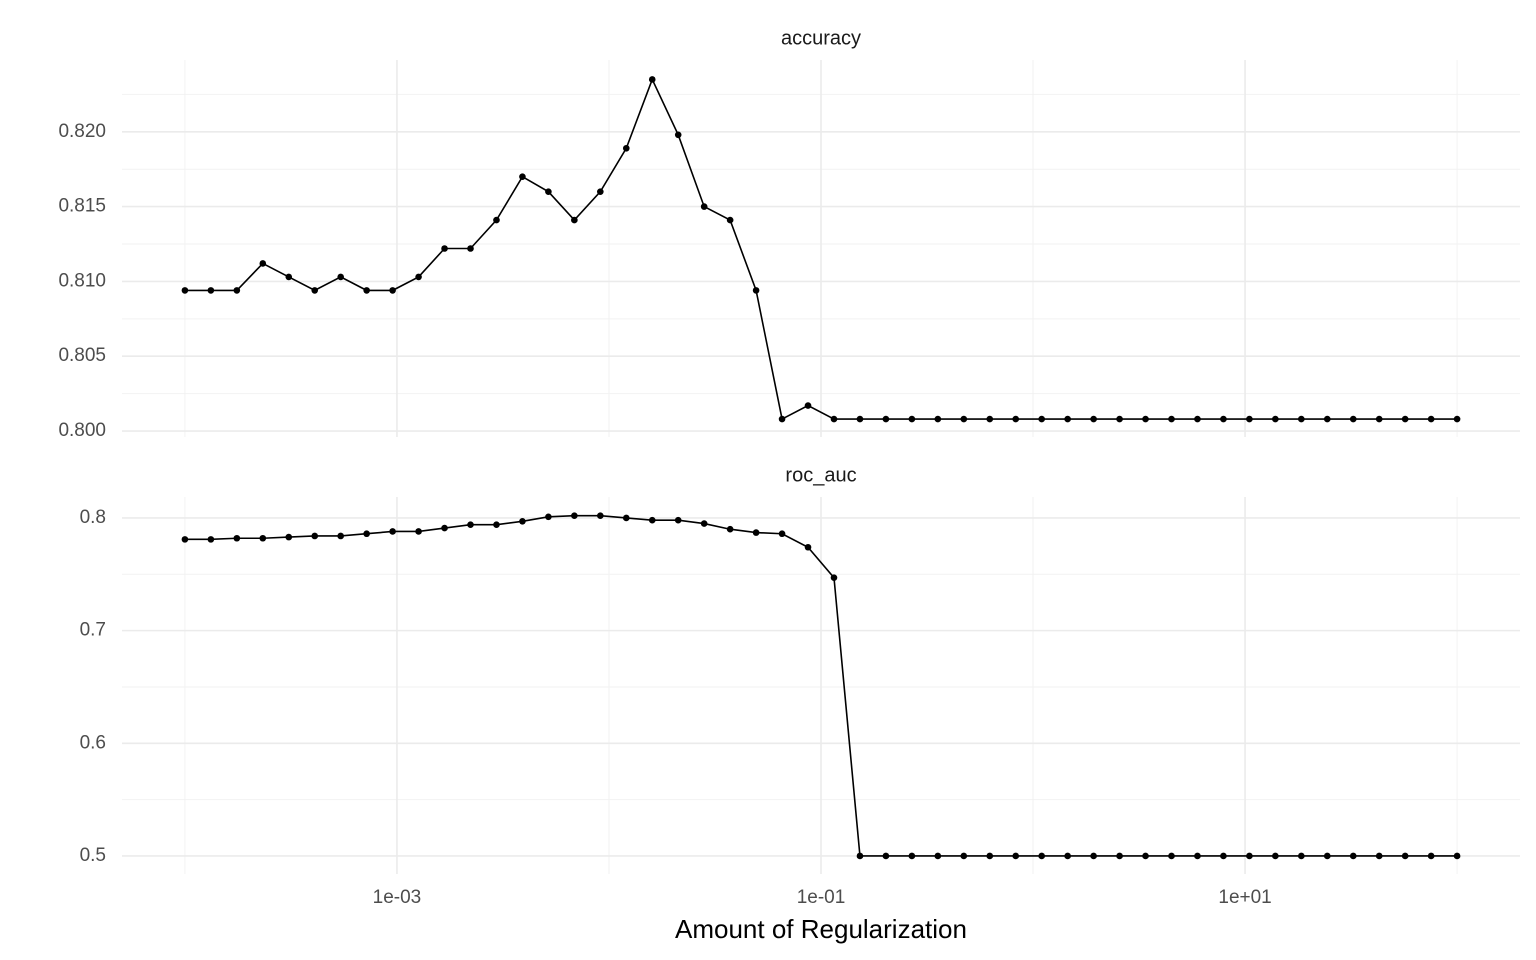  I want to click on panel-title: accuracy, so click(821, 38).